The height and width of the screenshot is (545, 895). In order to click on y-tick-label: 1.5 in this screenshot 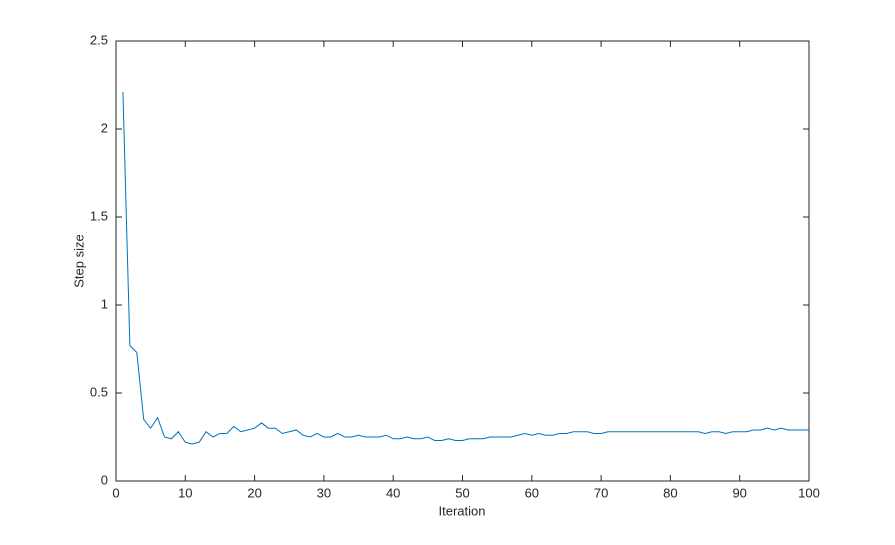, I will do `click(99, 215)`.